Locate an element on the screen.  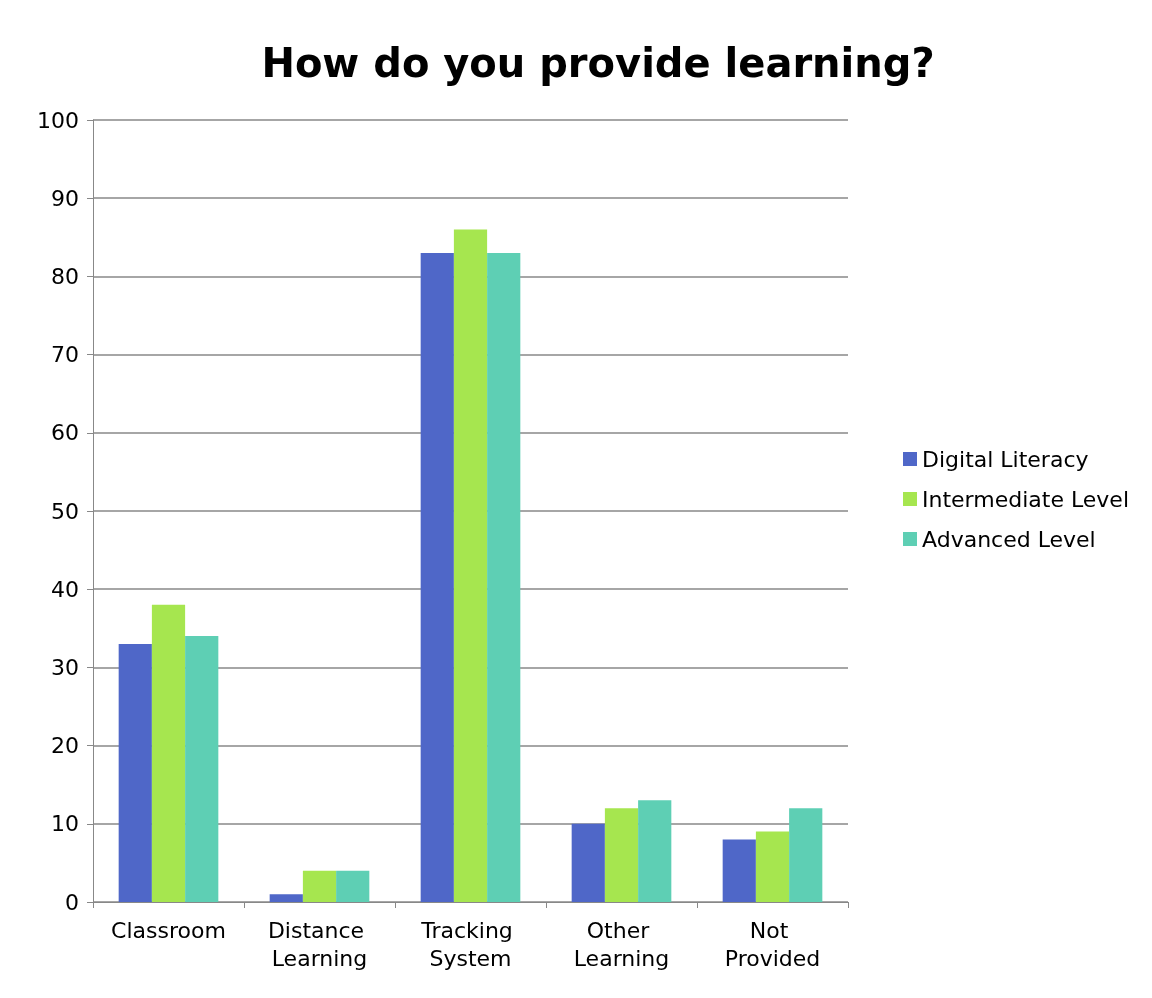
x-tick-label: Classroom is located at coordinates (168, 930).